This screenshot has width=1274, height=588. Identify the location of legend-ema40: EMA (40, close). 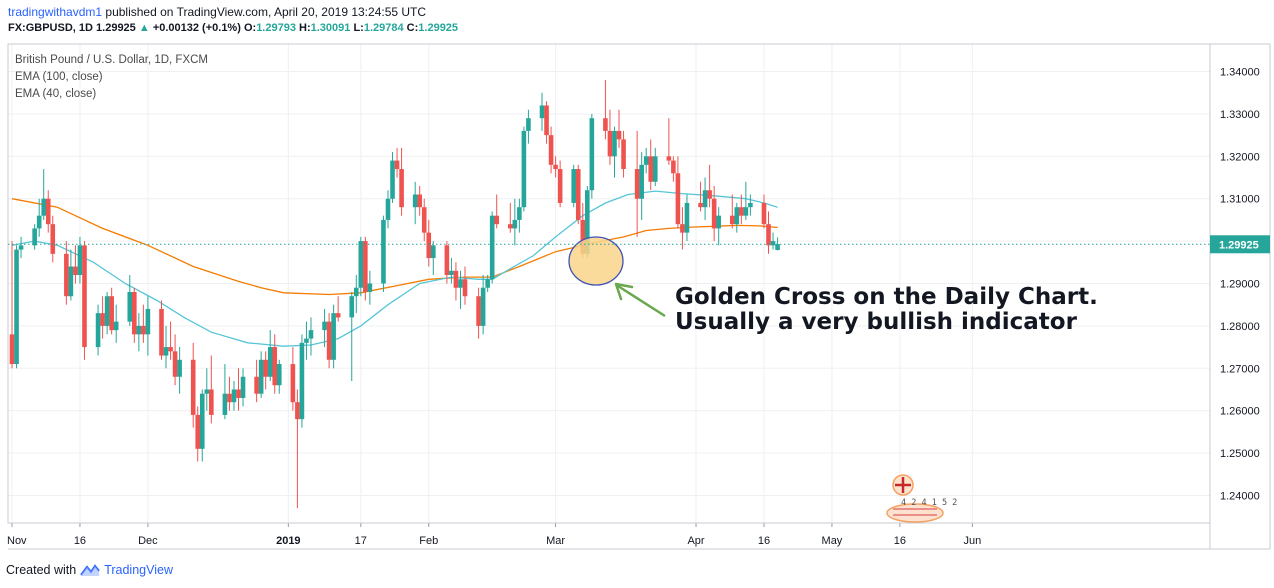
(56, 94).